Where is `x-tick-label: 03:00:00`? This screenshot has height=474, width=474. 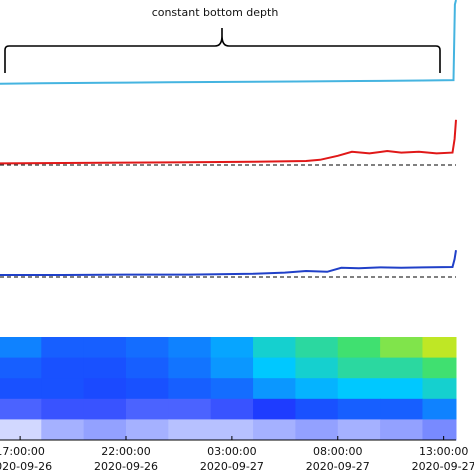 x-tick-label: 03:00:00 is located at coordinates (231, 451).